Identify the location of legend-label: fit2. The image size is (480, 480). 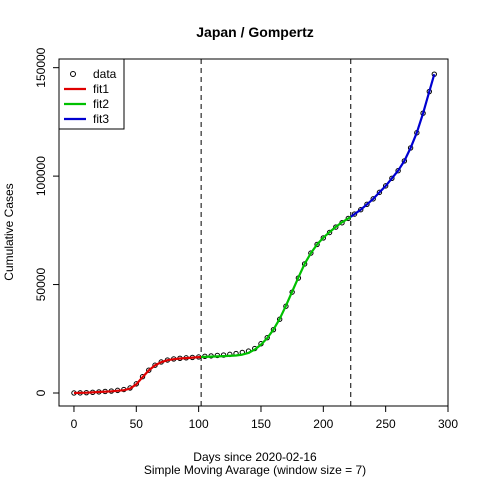
(101, 104).